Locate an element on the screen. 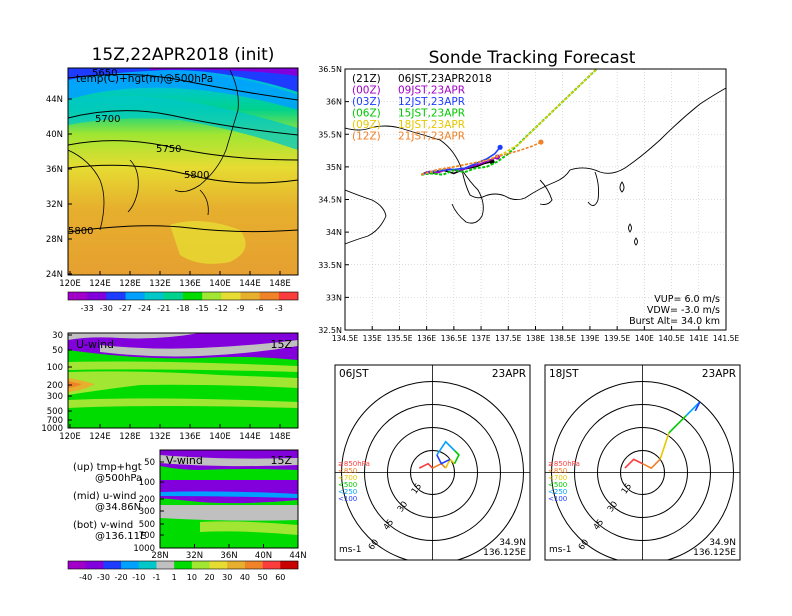  legend-code: (03Z) is located at coordinates (366, 102).